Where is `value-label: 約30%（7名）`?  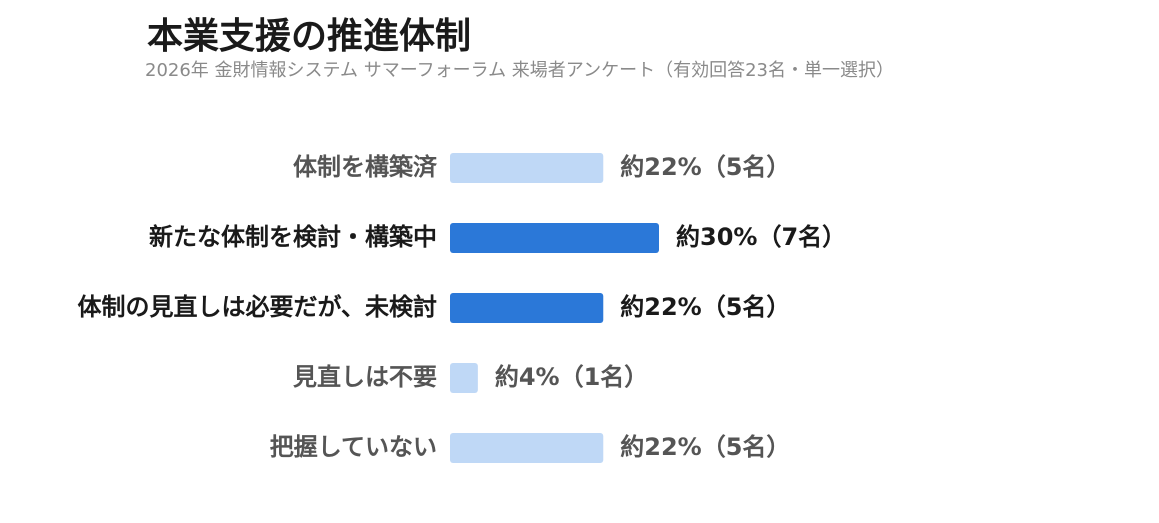 value-label: 約30%（7名） is located at coordinates (761, 237).